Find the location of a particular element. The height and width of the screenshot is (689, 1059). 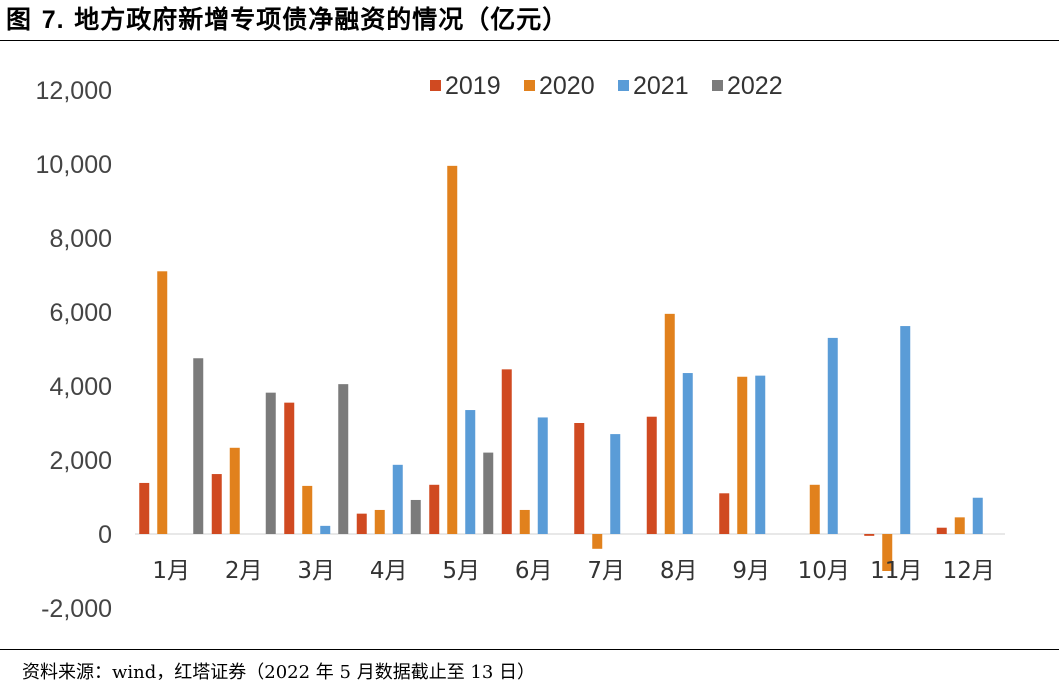

legend-label-2020: 2020 is located at coordinates (567, 86).